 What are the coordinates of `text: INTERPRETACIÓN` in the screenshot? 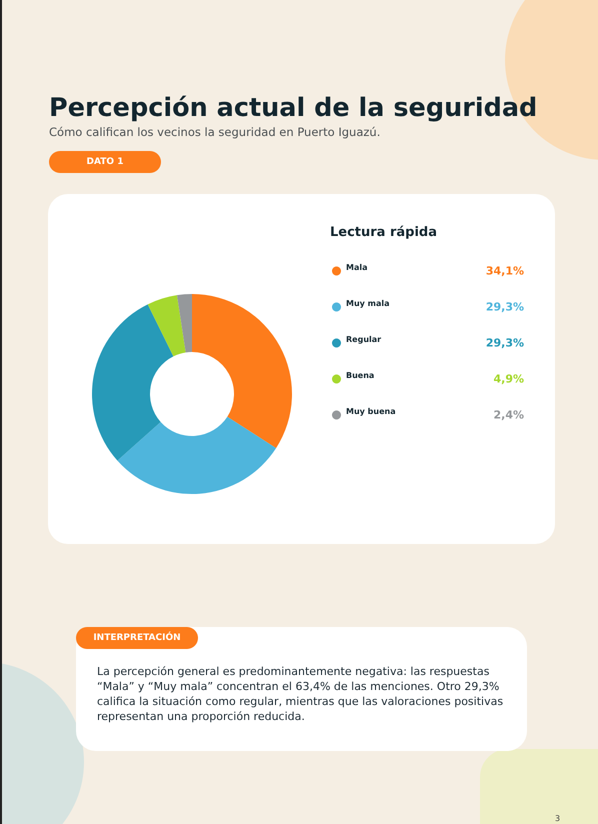 It's located at (137, 638).